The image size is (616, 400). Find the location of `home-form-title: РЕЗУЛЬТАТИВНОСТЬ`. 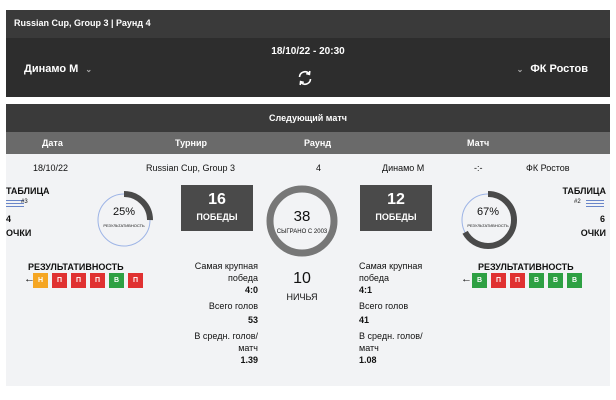

home-form-title: РЕЗУЛЬТАТИВНОСТЬ is located at coordinates (76, 267).